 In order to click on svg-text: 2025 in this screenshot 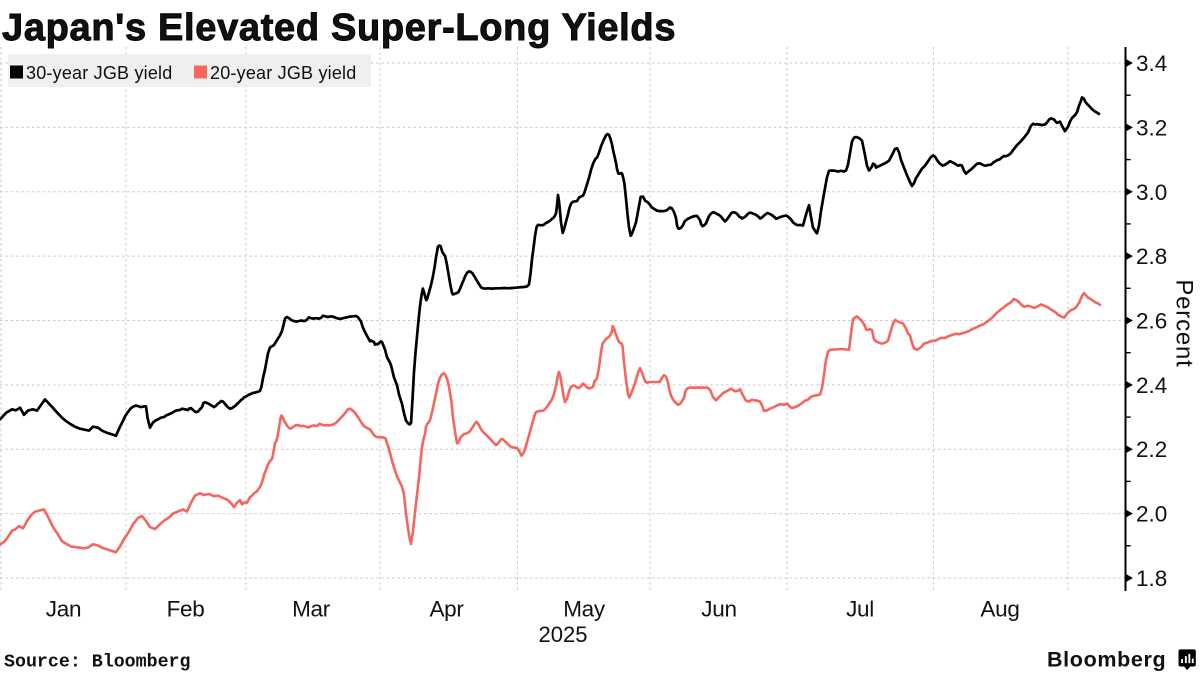, I will do `click(563, 634)`.